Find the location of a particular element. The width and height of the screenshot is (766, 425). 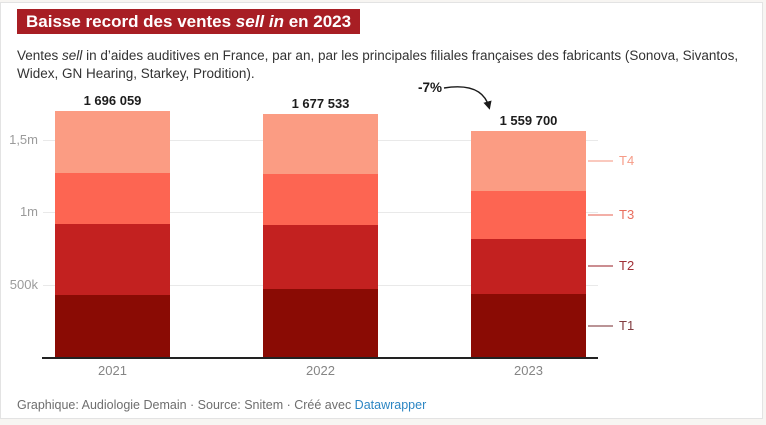

datawrapper-link: Datawrapper is located at coordinates (390, 405).